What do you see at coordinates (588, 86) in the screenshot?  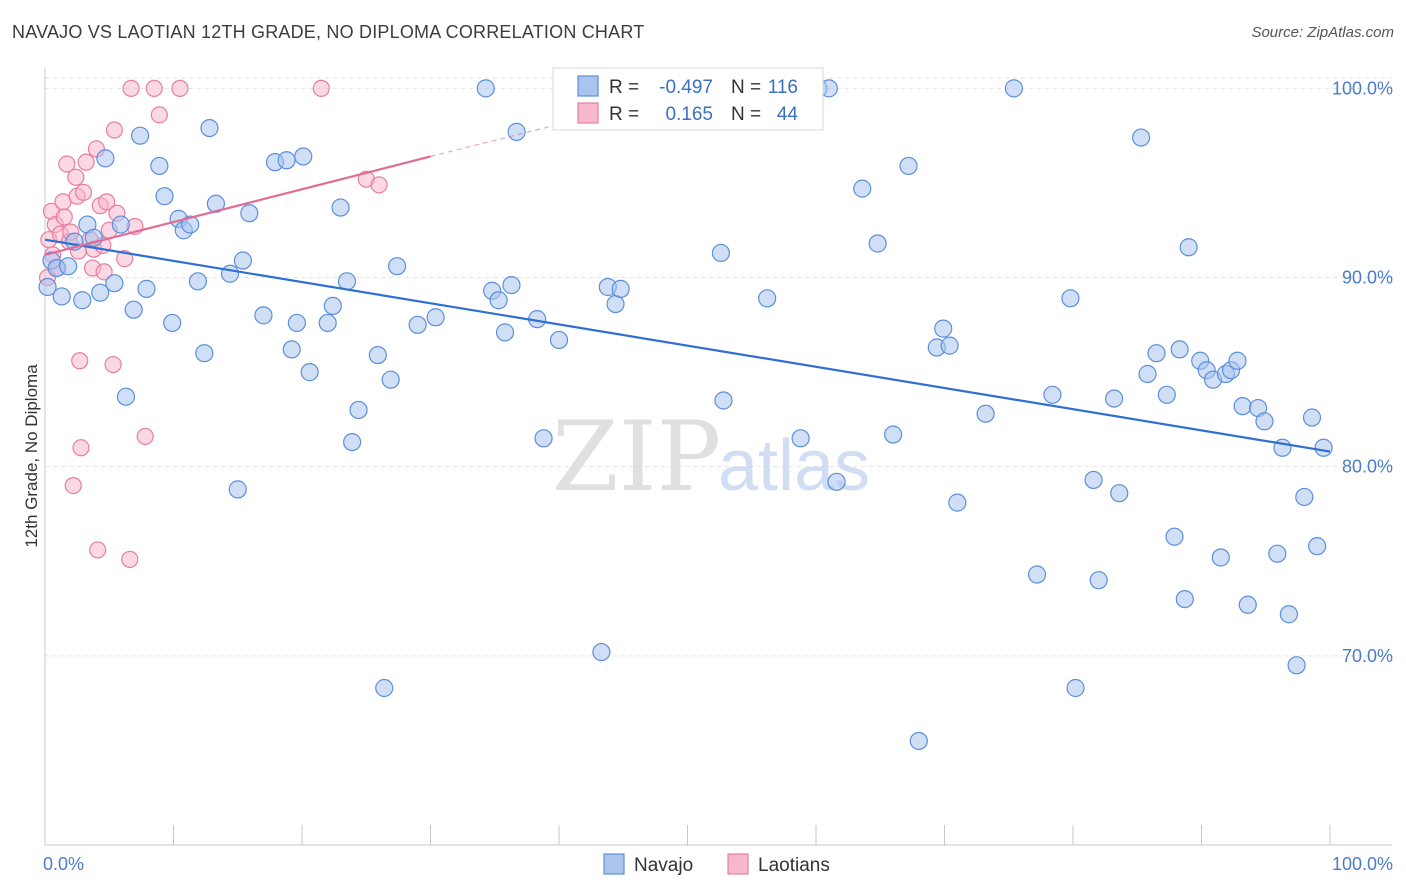 I see `legend-swatch-navajo` at bounding box center [588, 86].